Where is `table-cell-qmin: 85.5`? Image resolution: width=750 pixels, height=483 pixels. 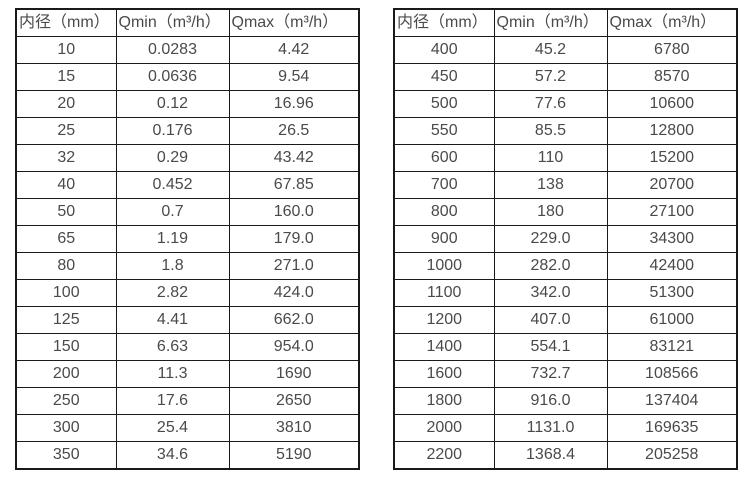
table-cell-qmin: 85.5 is located at coordinates (550, 131).